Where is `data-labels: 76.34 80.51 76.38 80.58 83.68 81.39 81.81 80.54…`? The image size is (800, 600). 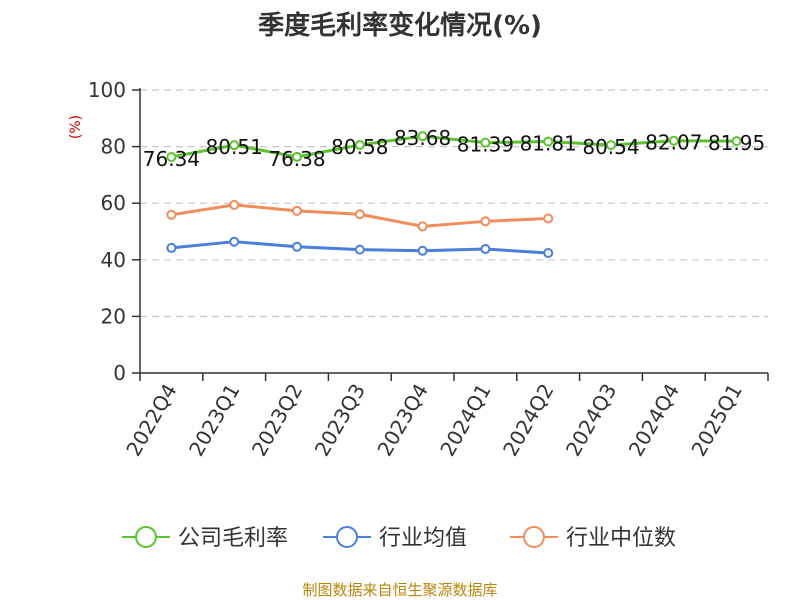
data-labels: 76.34 80.51 76.38 80.58 83.68 81.39 81.81 80.54… is located at coordinates (454, 148).